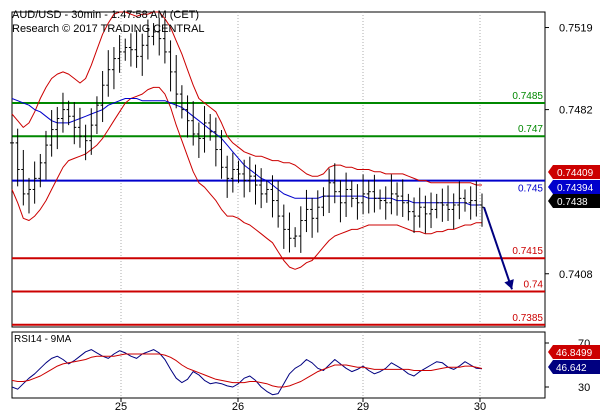 Image resolution: width=615 pixels, height=416 pixels. I want to click on y-tick-label: 0.7482, so click(576, 111).